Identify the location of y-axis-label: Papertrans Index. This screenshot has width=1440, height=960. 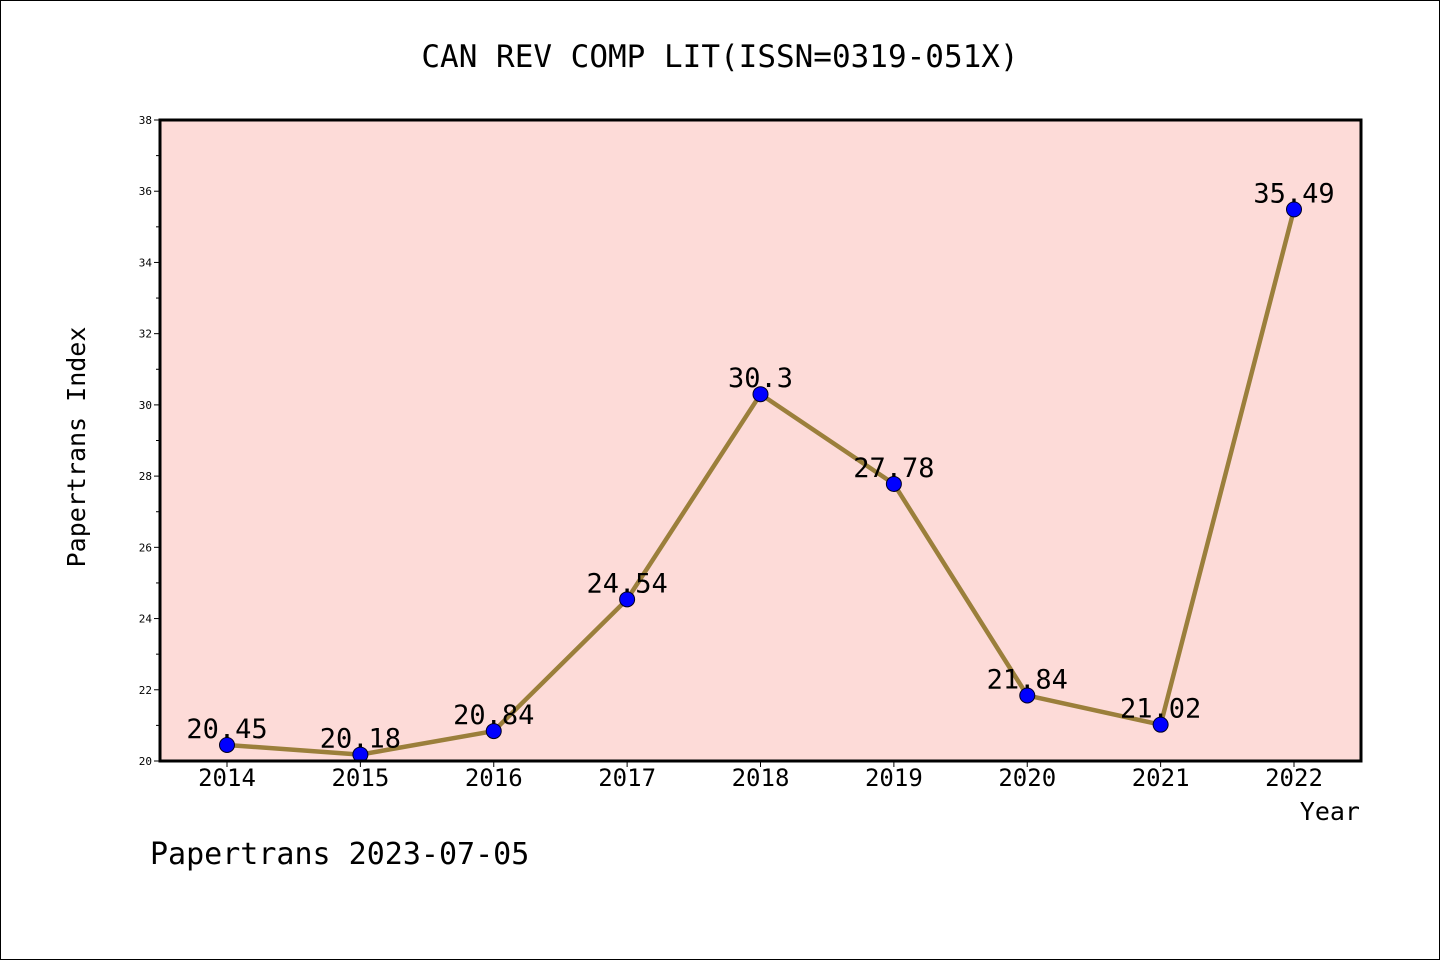
(76, 447).